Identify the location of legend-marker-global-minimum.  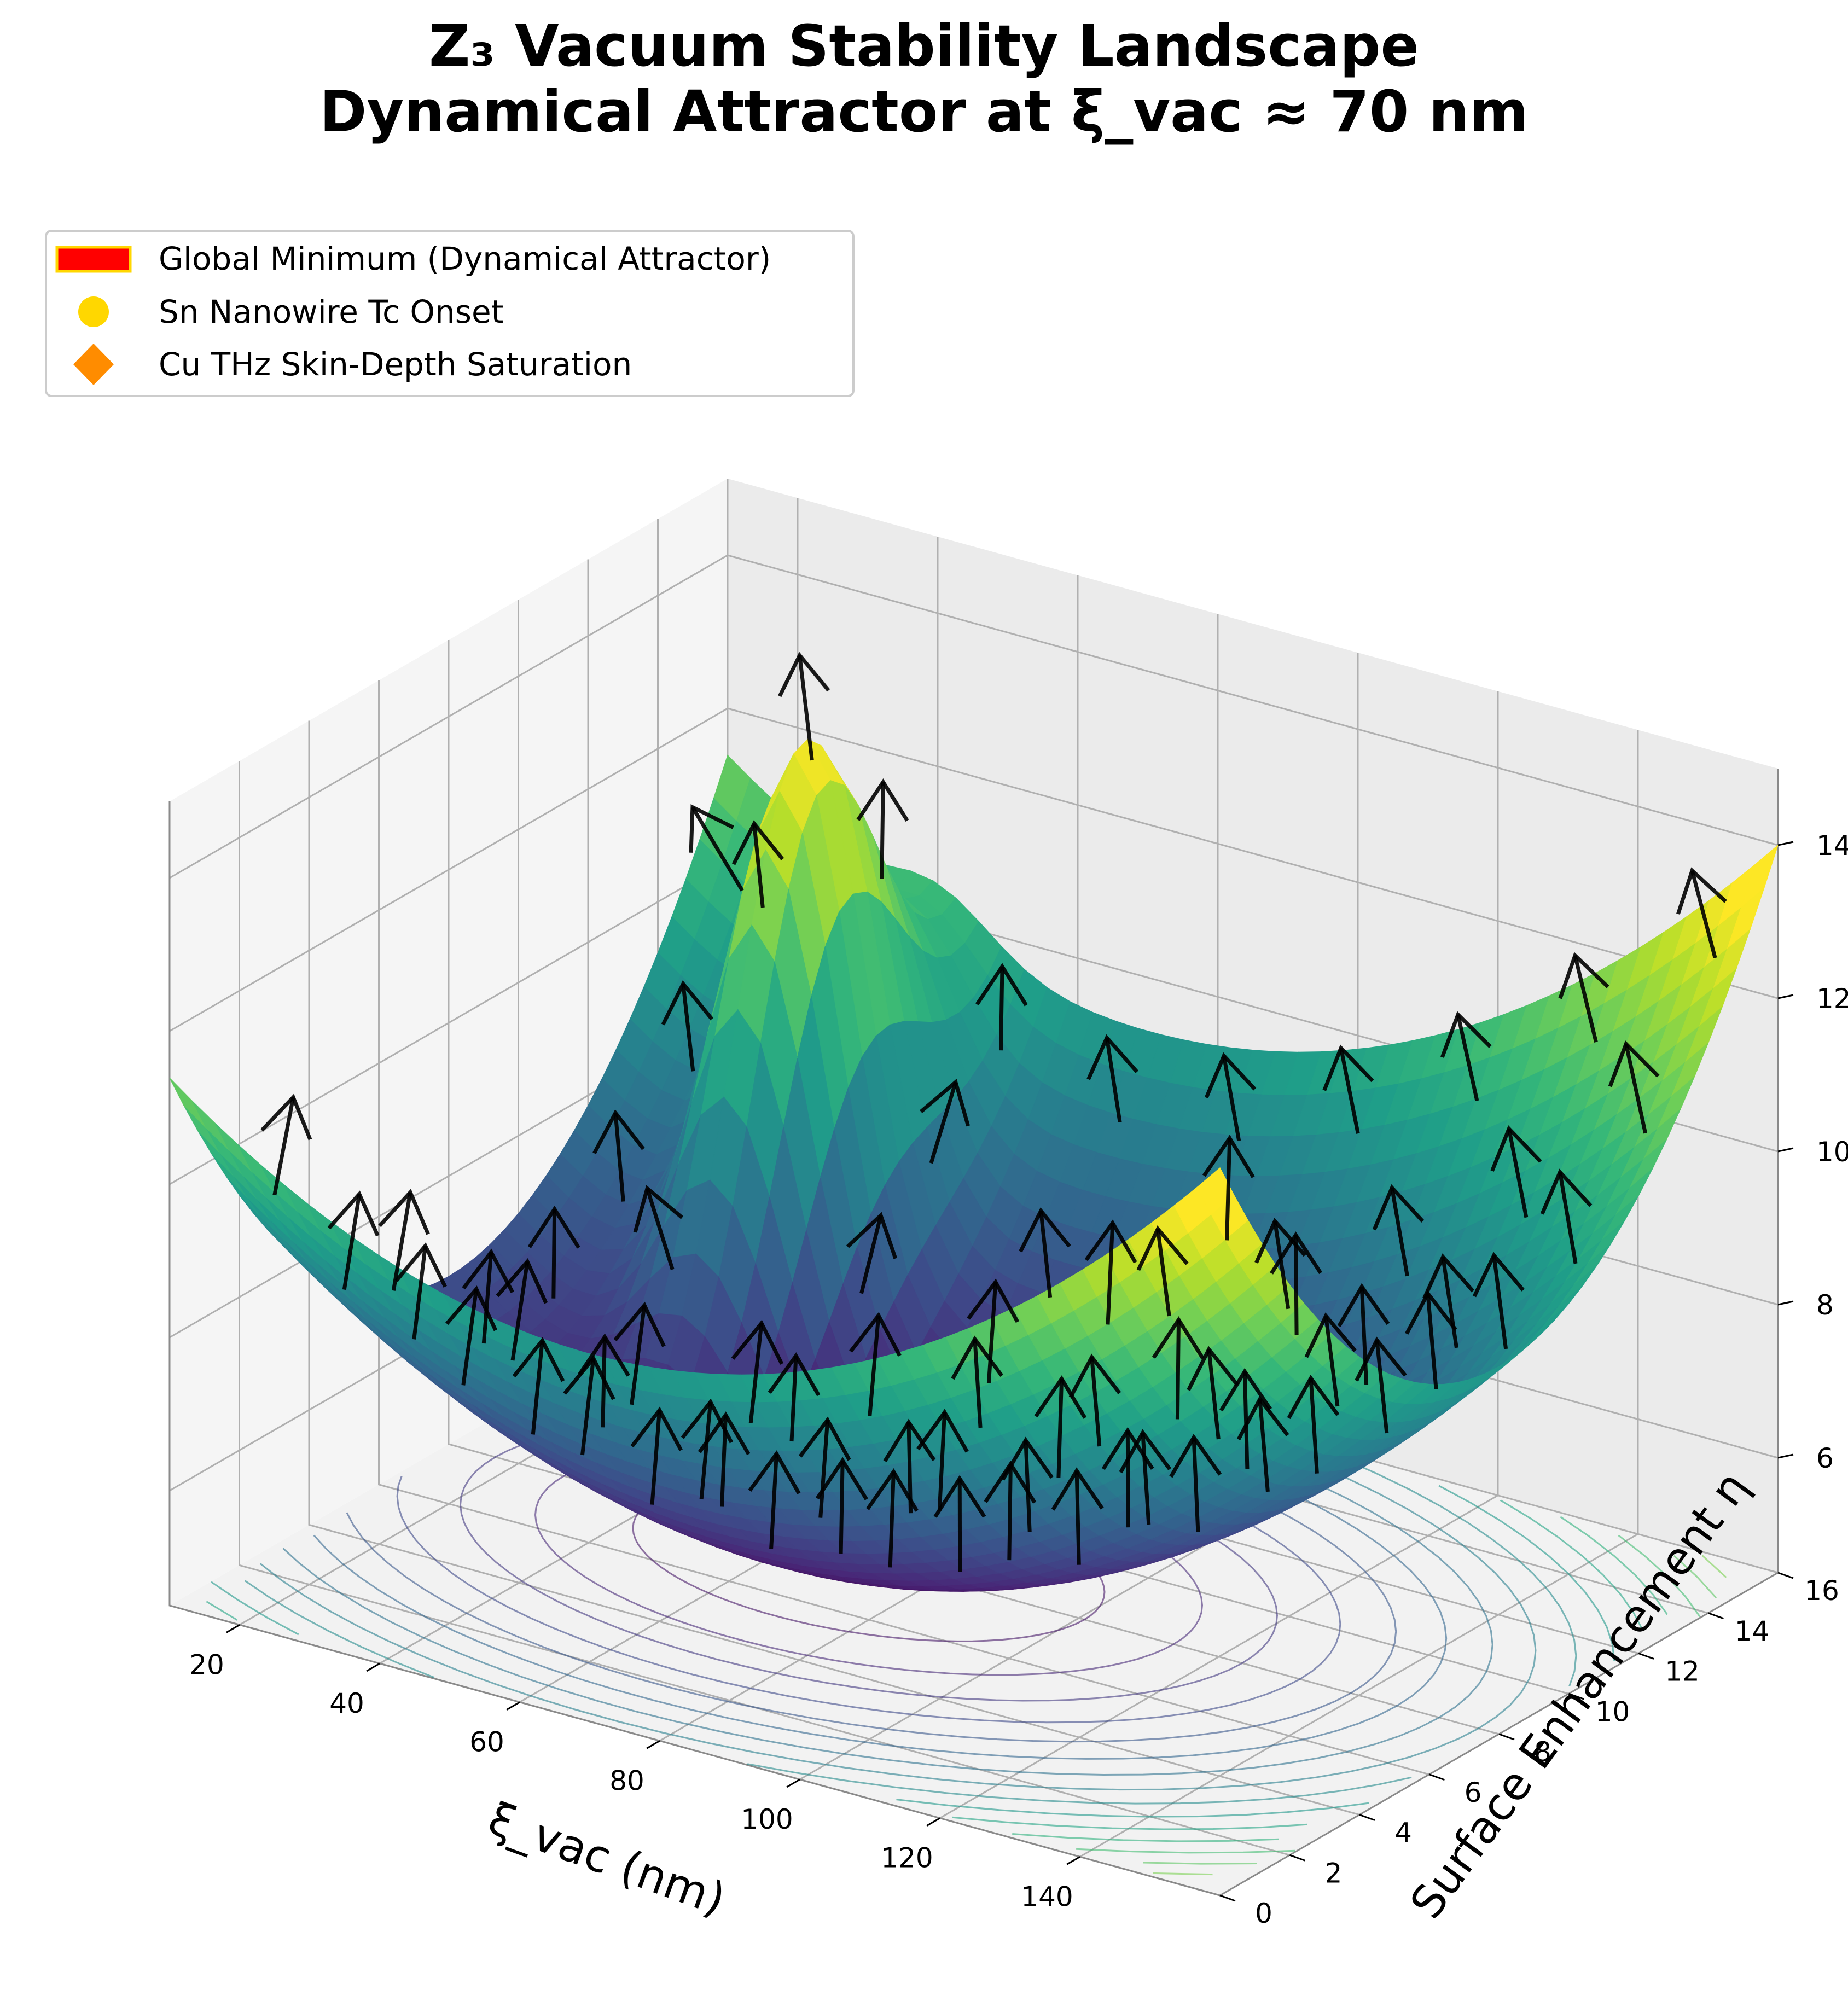
(93, 259).